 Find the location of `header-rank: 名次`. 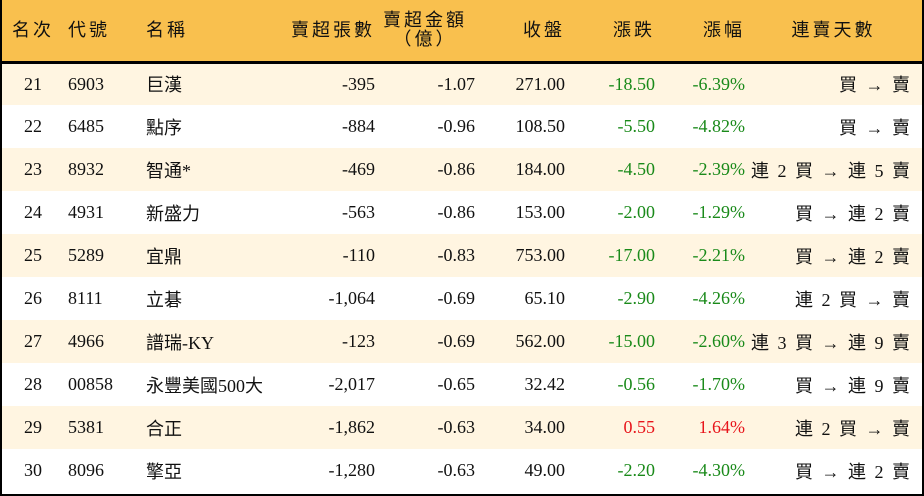

header-rank: 名次 is located at coordinates (33, 32).